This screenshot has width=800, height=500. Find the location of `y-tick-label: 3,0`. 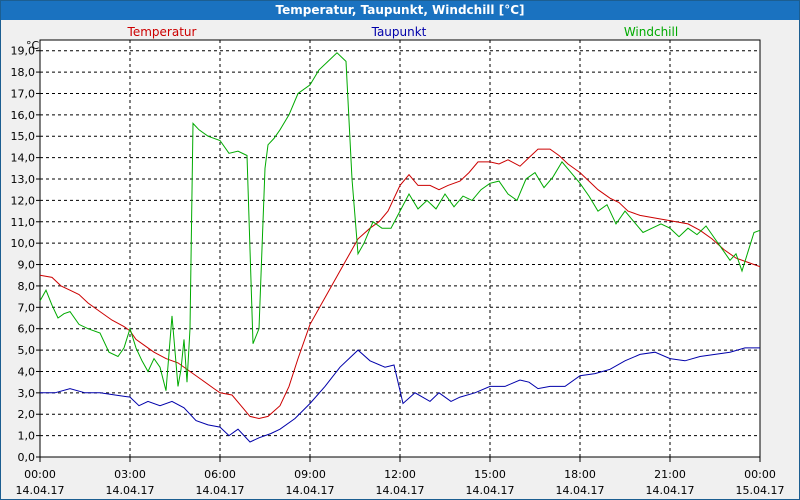

y-tick-label: 3,0 is located at coordinates (27, 393).